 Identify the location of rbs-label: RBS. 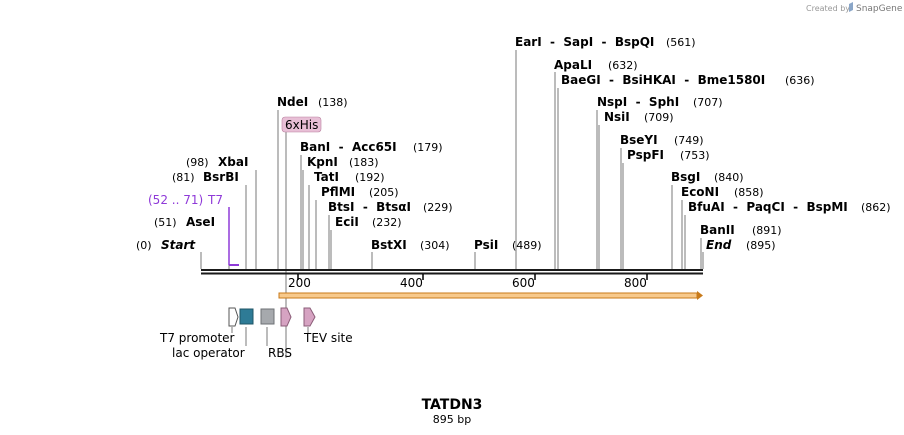
(280, 353).